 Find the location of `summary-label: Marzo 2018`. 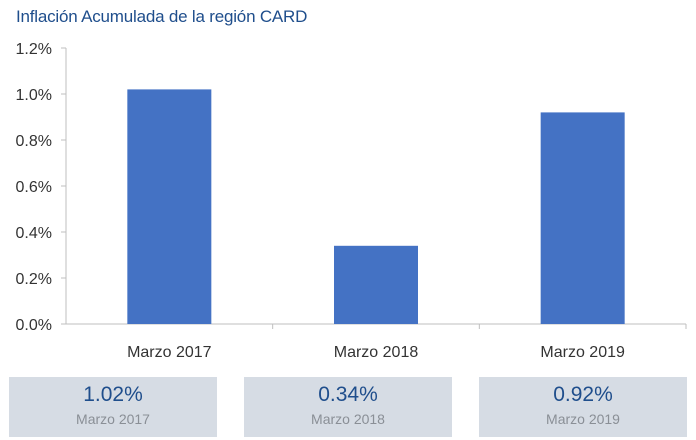

summary-label: Marzo 2018 is located at coordinates (348, 419).